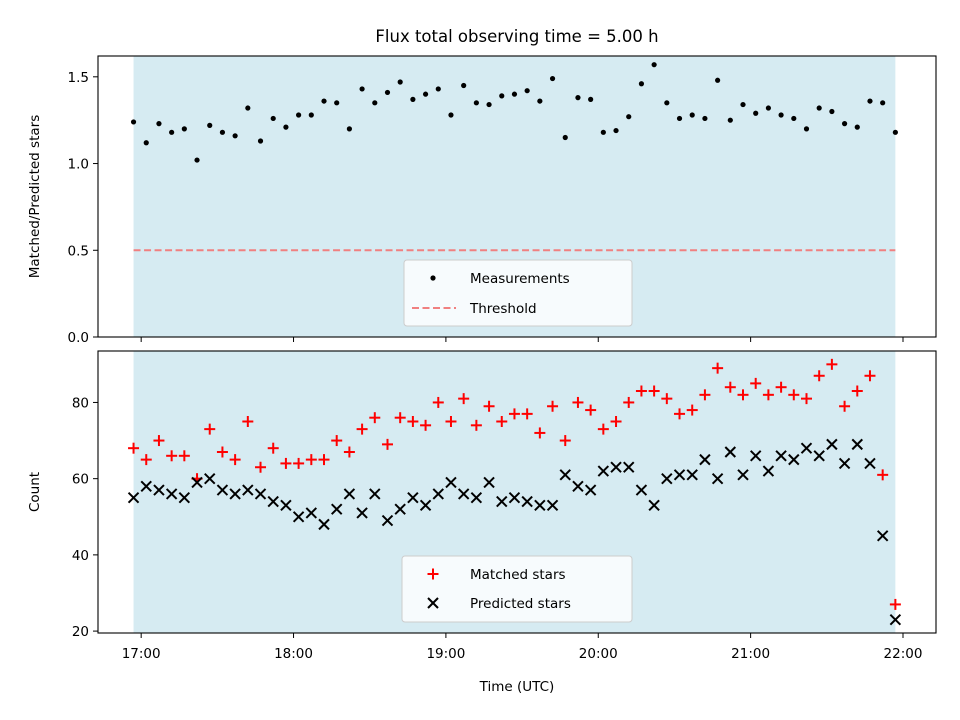  Describe the element at coordinates (520, 604) in the screenshot. I see `legend-predicted-label: Predicted stars` at that location.